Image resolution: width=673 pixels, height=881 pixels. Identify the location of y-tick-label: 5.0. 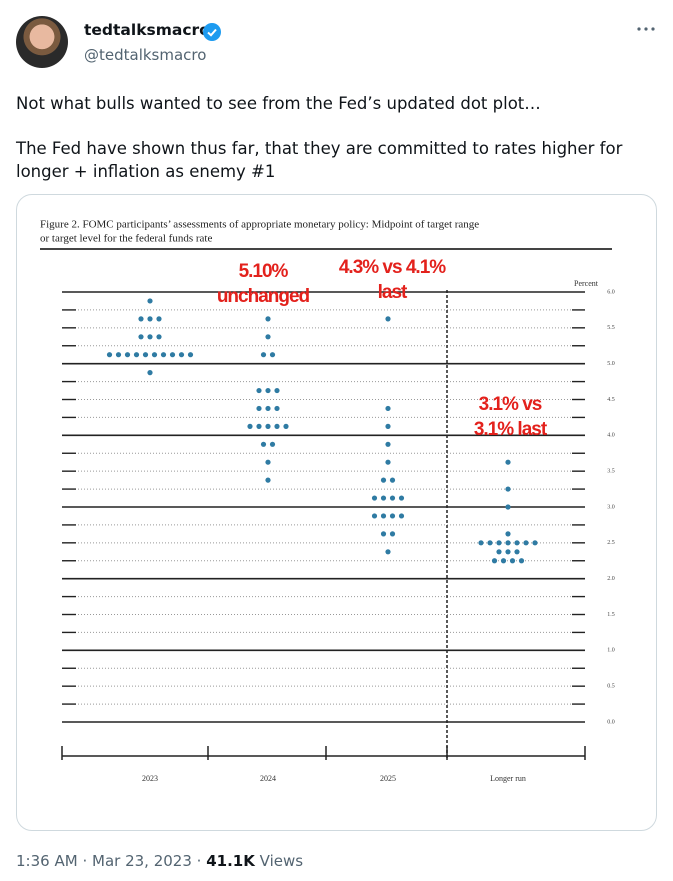
(611, 364).